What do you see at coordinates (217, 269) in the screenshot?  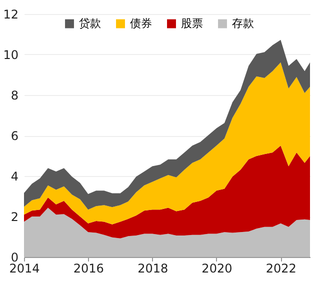 I see `x-tick-label: 2020` at bounding box center [217, 269].